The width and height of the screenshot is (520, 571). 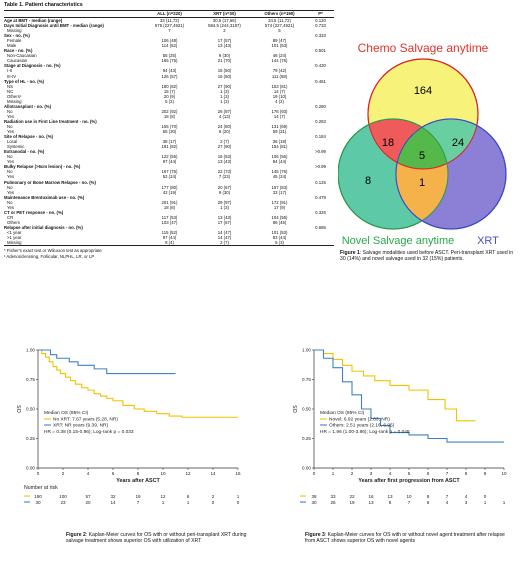 What do you see at coordinates (362, 426) in the screenshot?
I see `legend-entry: Others: 2.51 years (2.16, 6.95)` at bounding box center [362, 426].